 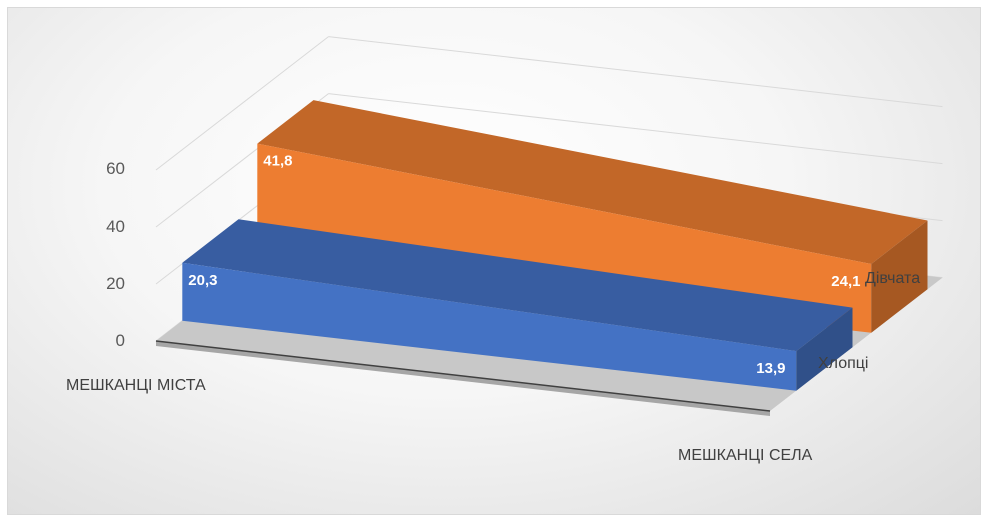 What do you see at coordinates (277, 161) in the screenshot?
I see `data-label: 41,8` at bounding box center [277, 161].